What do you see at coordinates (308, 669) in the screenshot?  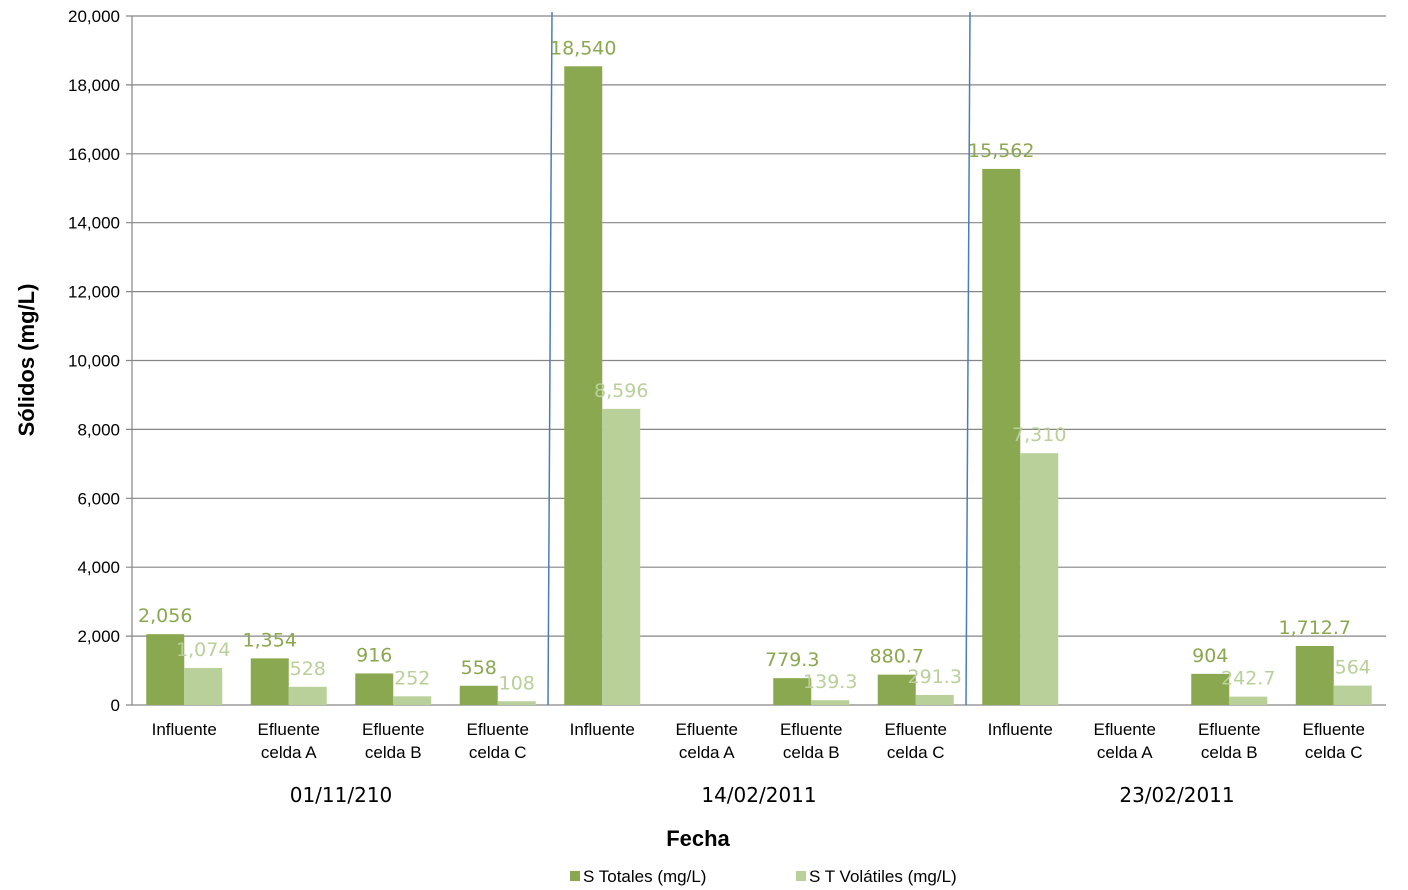 I see `data-label: 528` at bounding box center [308, 669].